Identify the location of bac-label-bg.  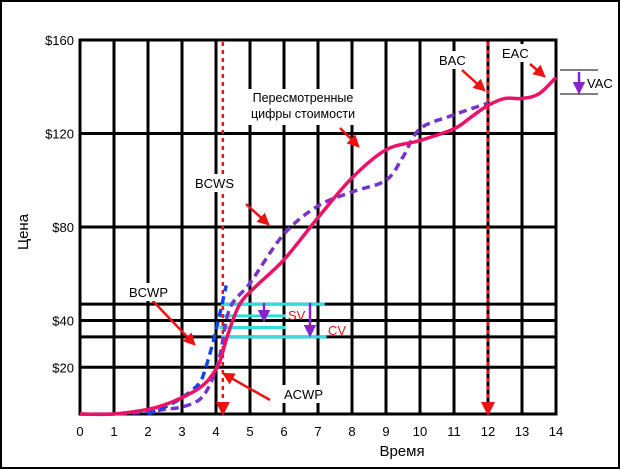
(454, 60).